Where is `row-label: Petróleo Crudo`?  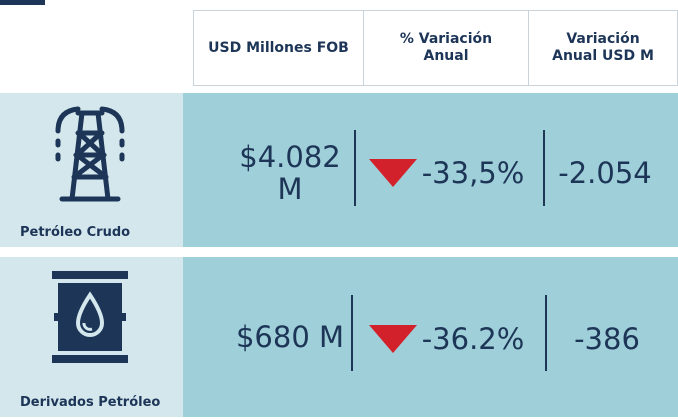 row-label: Petróleo Crudo is located at coordinates (75, 232).